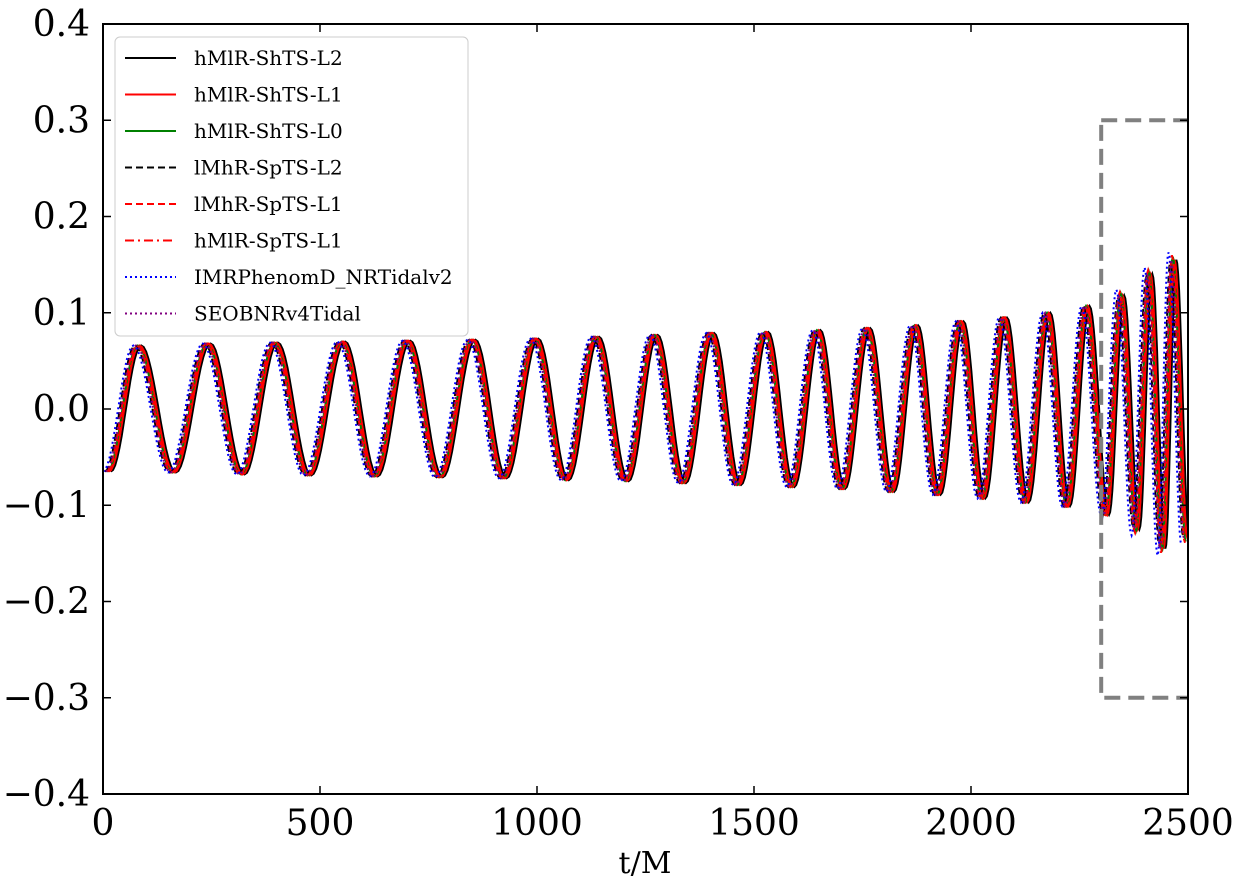  Describe the element at coordinates (61, 313) in the screenshot. I see `y-tick-label: 0.1` at that location.